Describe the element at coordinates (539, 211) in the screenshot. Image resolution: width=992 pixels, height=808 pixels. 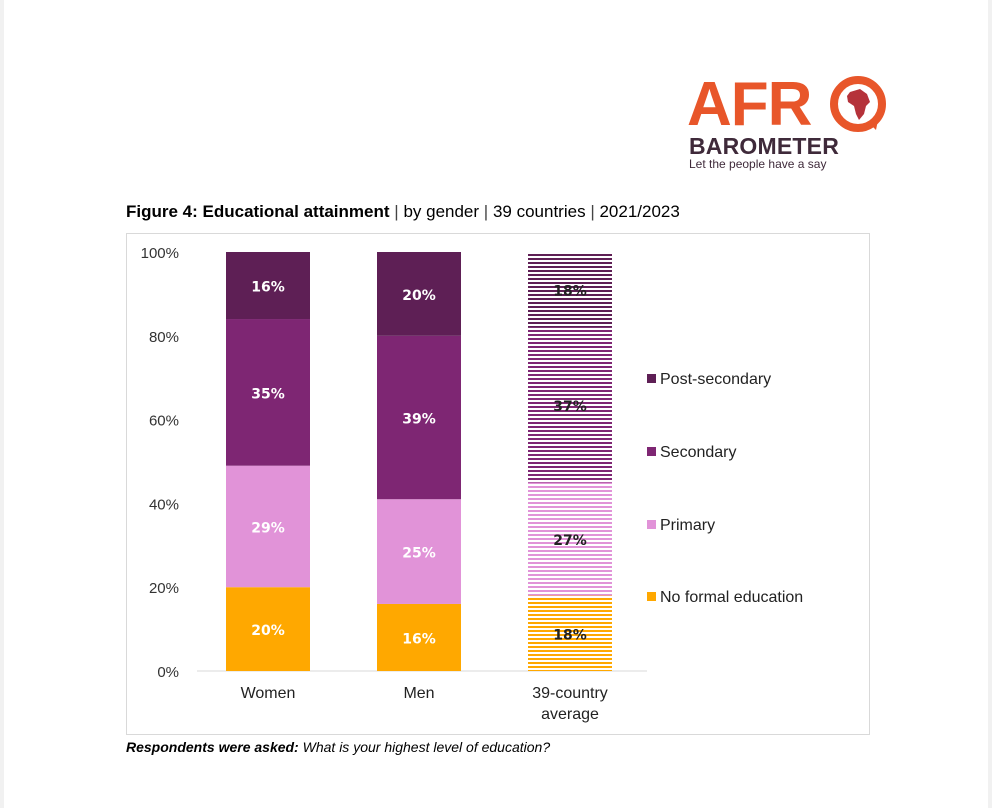
I see `figure-title-countries: 39 countries` at that location.